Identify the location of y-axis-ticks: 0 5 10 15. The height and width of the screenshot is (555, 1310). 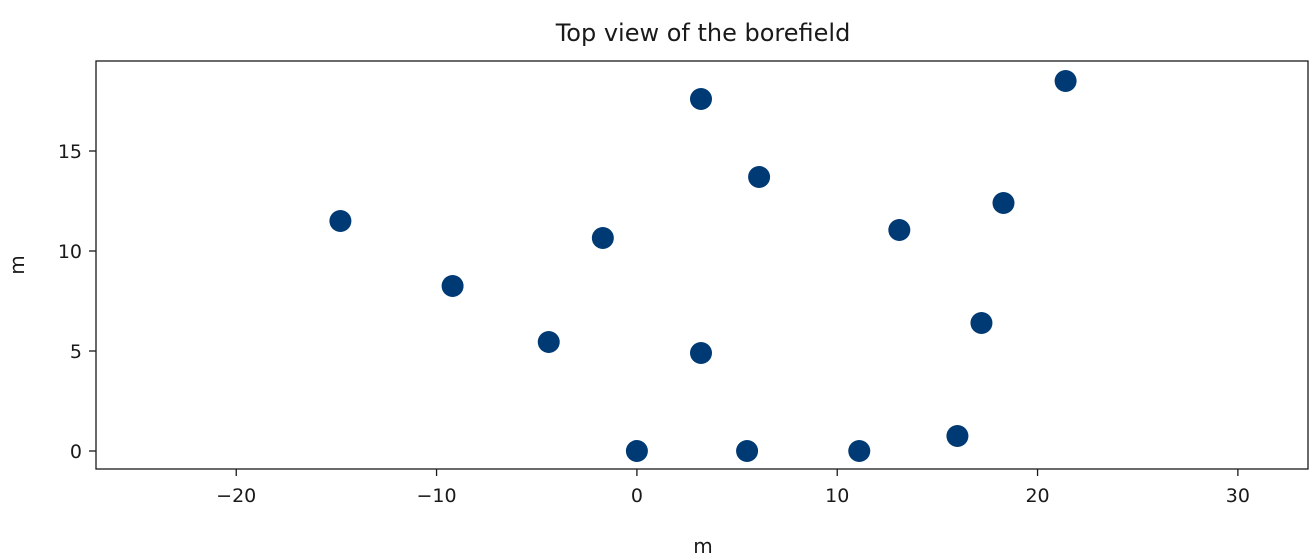
(77, 302).